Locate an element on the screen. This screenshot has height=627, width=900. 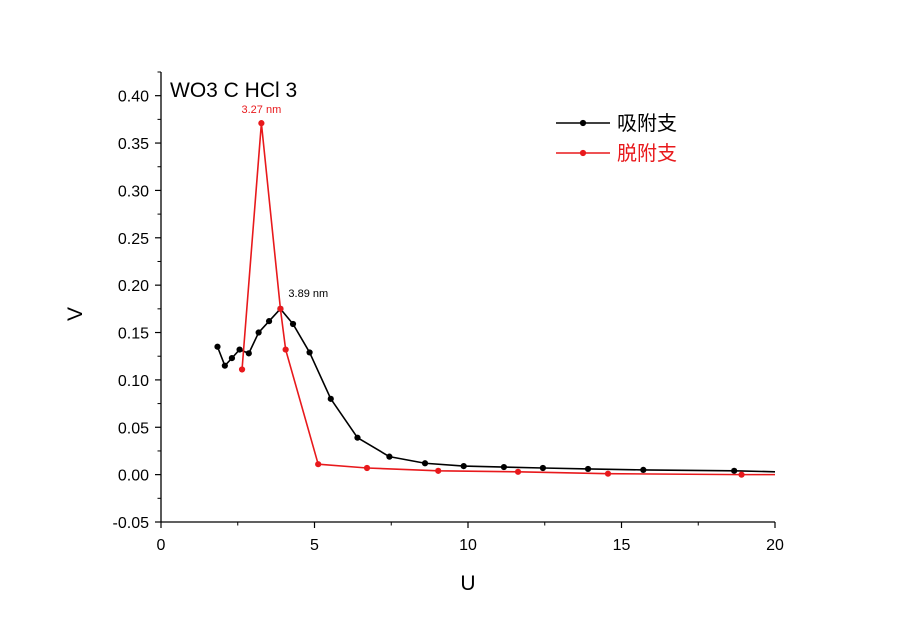
y-tick-label: 0.30 is located at coordinates (133, 191).